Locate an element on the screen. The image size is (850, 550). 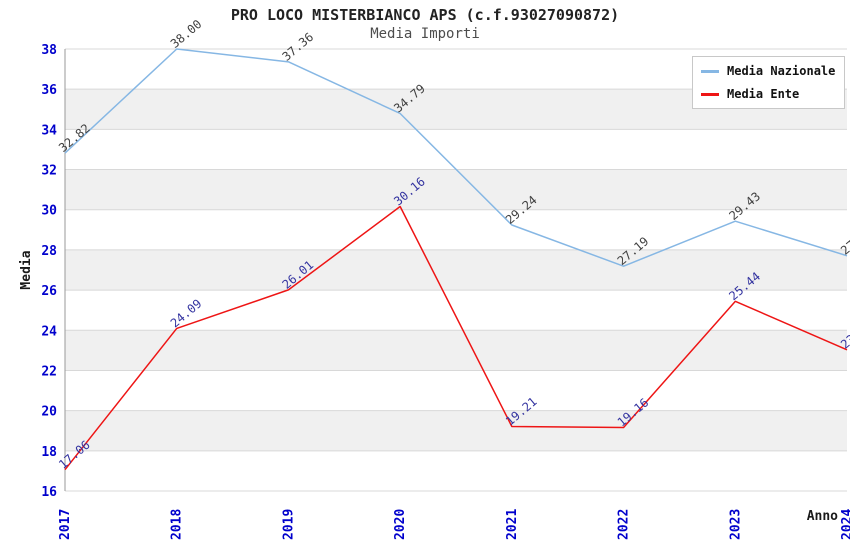
y-tick-label: 24 is located at coordinates (49, 331).